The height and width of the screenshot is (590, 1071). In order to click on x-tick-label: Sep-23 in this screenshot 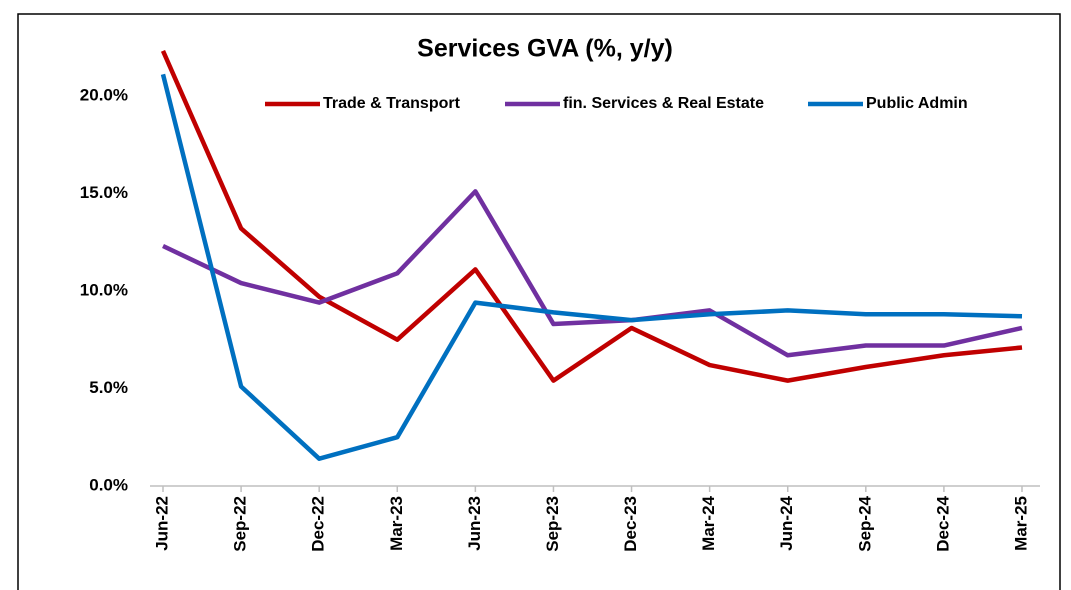, I will do `click(552, 524)`.